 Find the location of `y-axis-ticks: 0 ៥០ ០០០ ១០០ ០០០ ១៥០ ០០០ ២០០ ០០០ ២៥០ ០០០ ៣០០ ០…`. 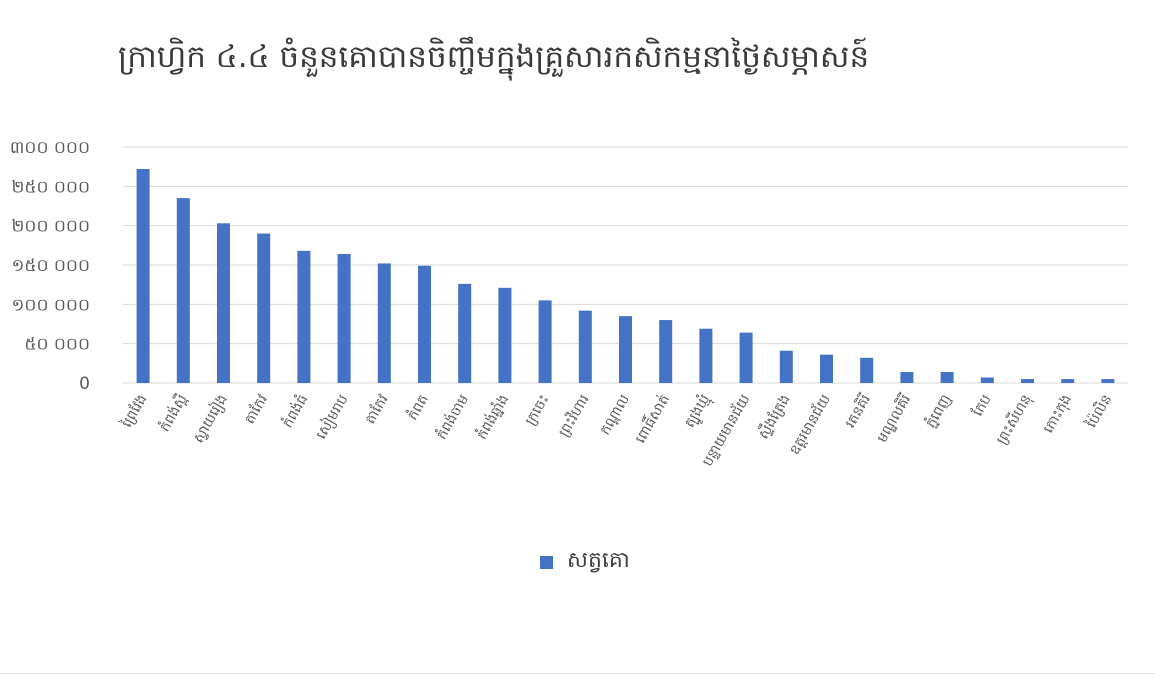

y-axis-ticks: 0 ៥០ ០០០ ១០០ ០០០ ១៥០ ០០០ ២០០ ០០០ ២៥០ ០០០ ៣០០ ០… is located at coordinates (50, 266).